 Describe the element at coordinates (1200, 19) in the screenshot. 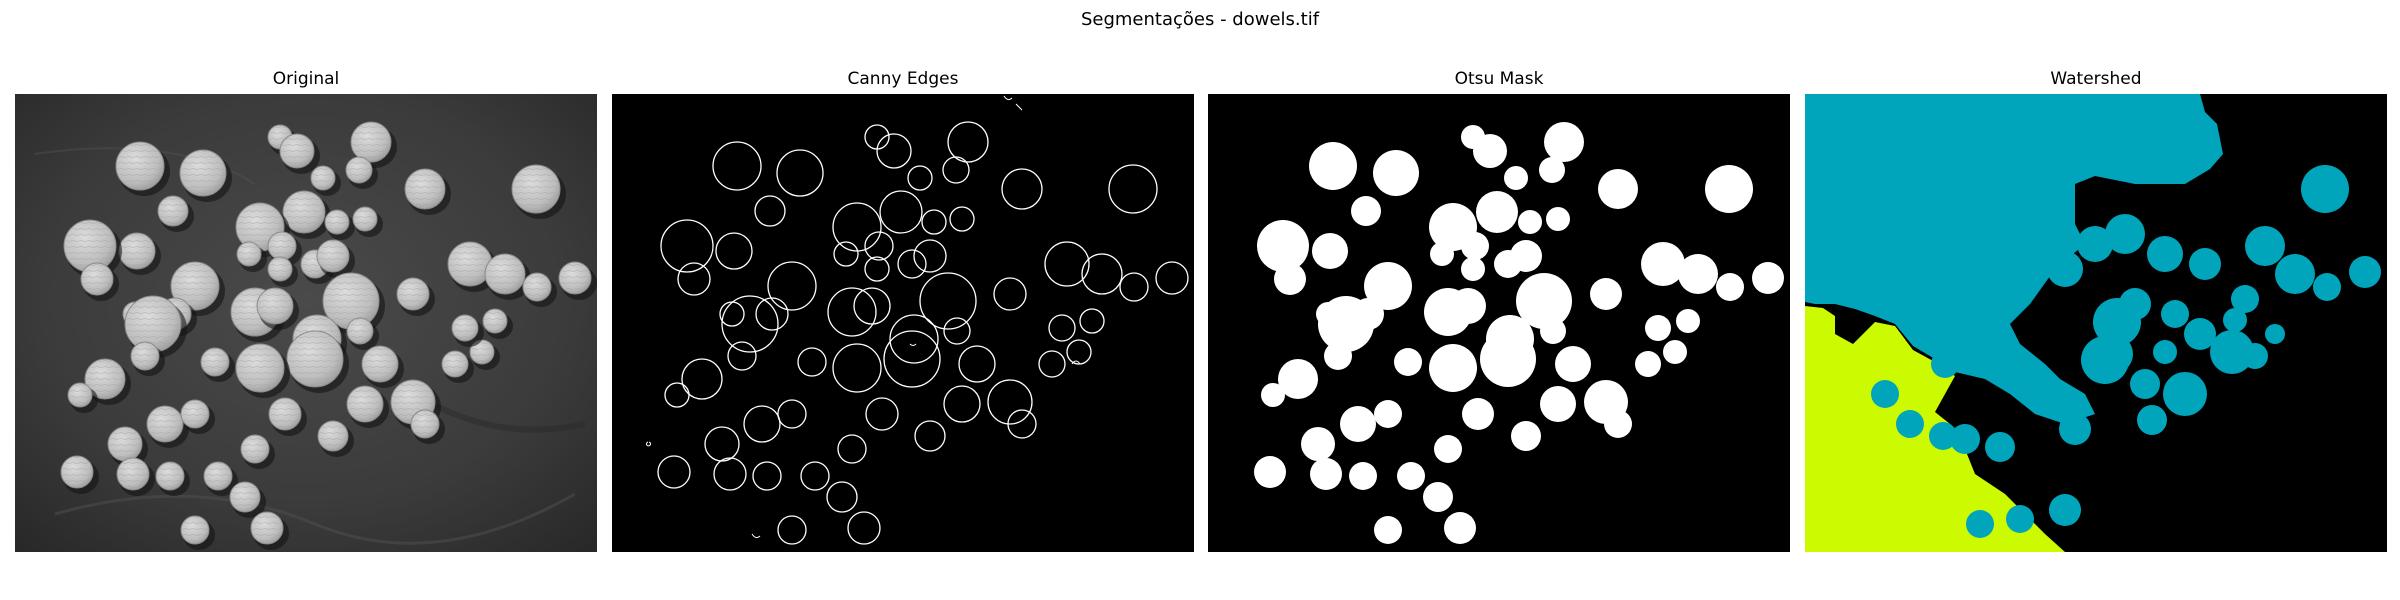

I see `figure-suptitle: Segmentações - dowels.tif` at that location.